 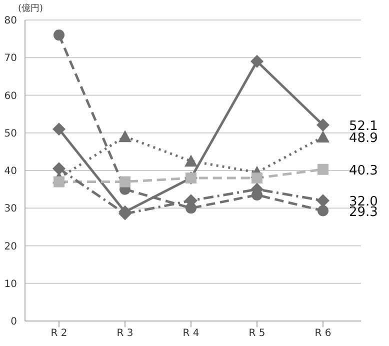 What do you see at coordinates (363, 138) in the screenshot?
I see `data-label: 48.9` at bounding box center [363, 138].